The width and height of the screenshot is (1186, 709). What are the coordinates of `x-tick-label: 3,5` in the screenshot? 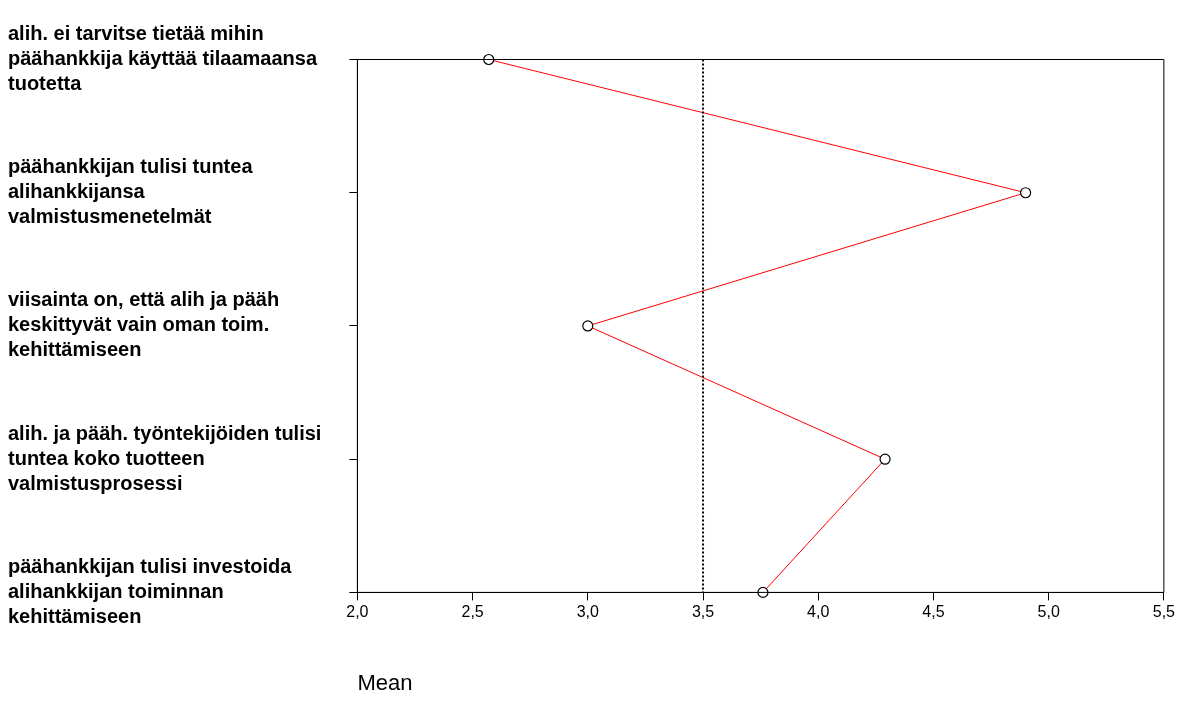 It's located at (703, 612).